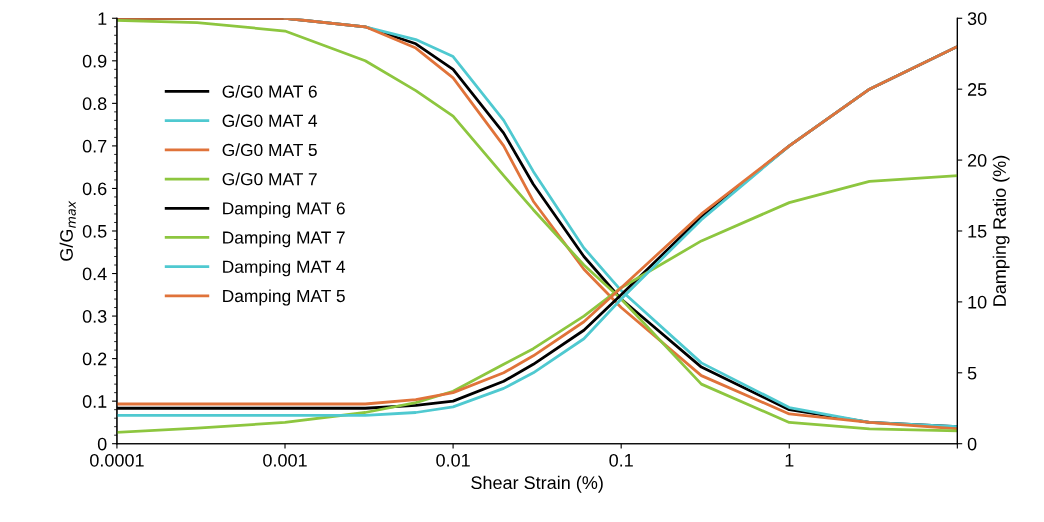 The height and width of the screenshot is (522, 1044). I want to click on x-tick-label: 0.1, so click(621, 460).